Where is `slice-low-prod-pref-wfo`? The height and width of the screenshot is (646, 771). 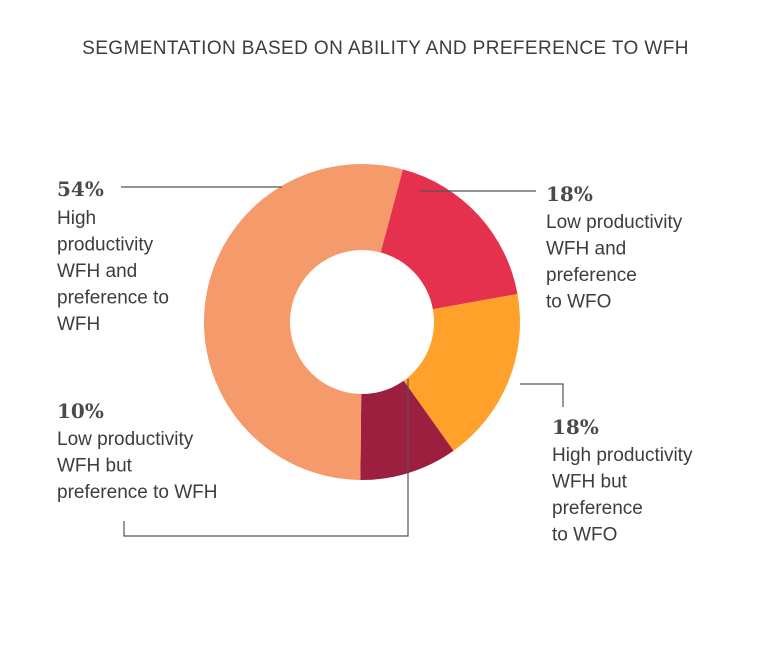 slice-low-prod-pref-wfo is located at coordinates (449, 239).